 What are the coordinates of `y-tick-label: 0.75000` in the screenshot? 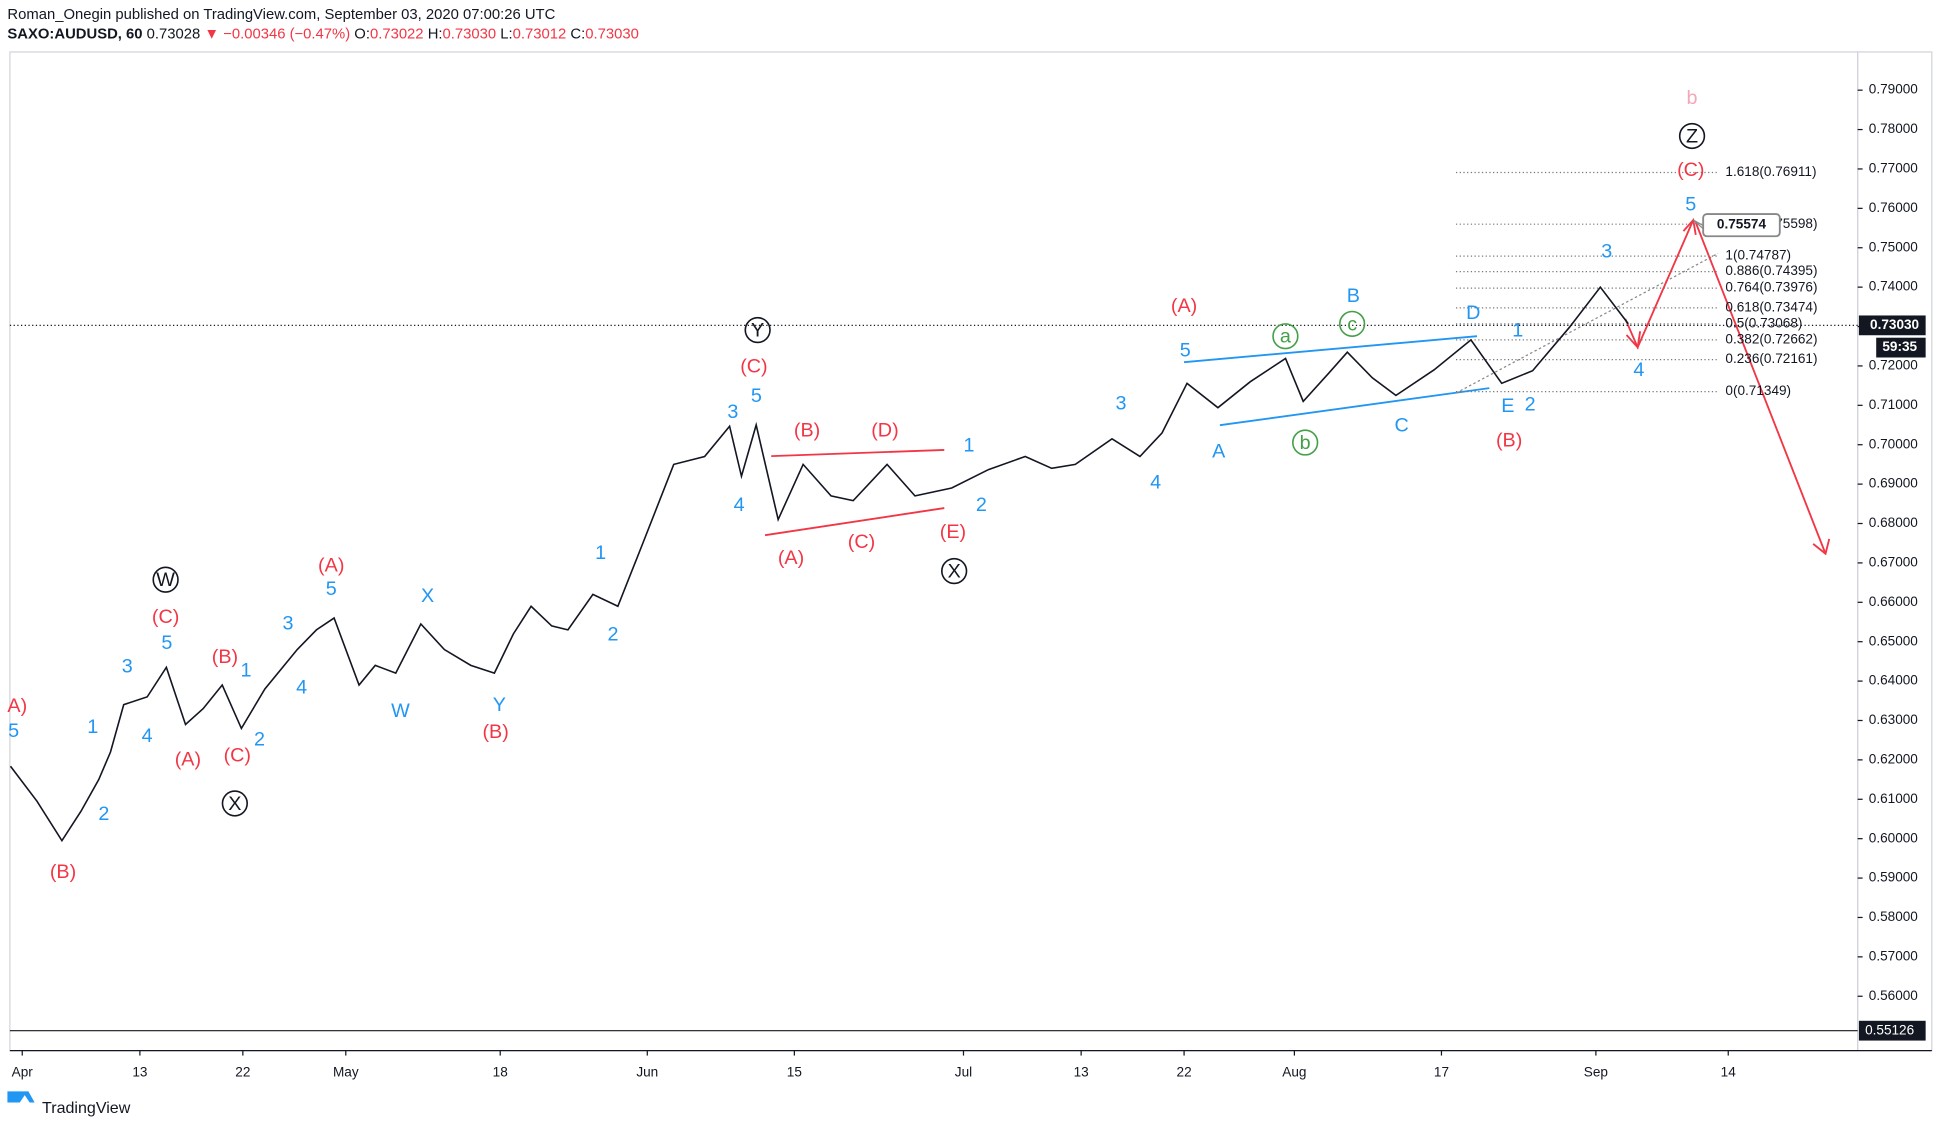 It's located at (1894, 246).